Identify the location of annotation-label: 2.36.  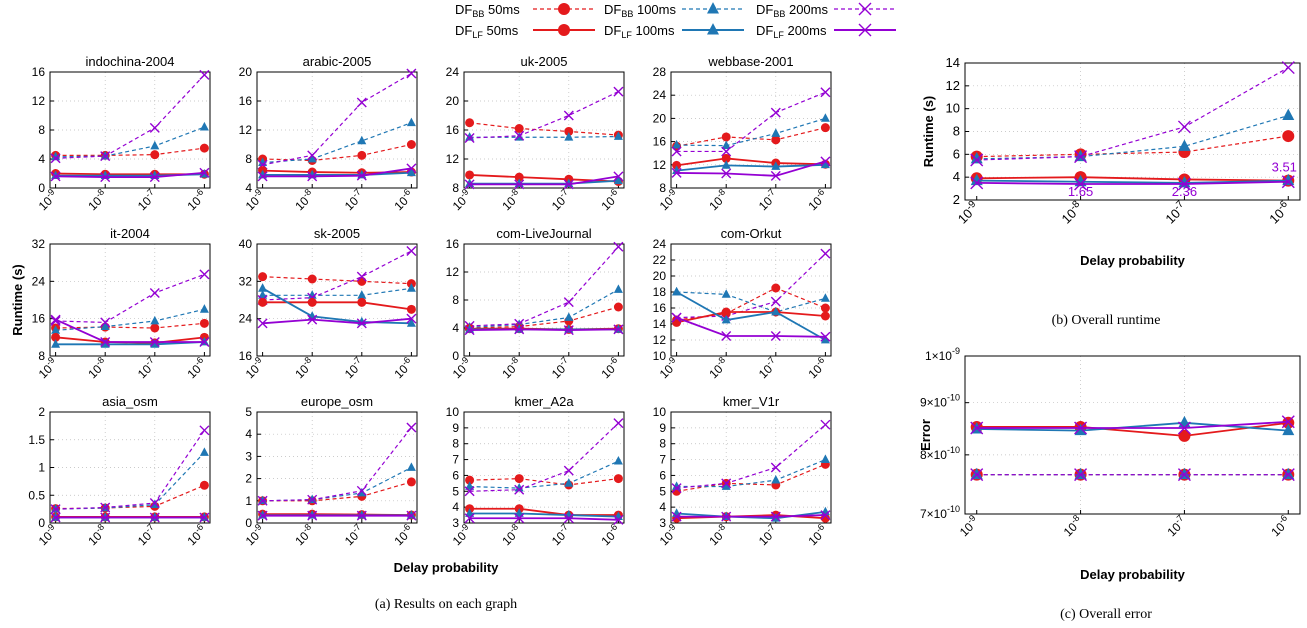
(1184, 191).